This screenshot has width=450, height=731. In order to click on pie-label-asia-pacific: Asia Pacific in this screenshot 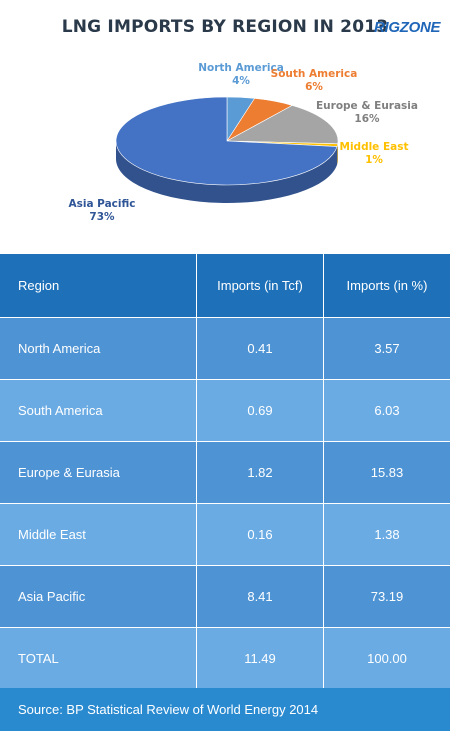, I will do `click(101, 204)`.